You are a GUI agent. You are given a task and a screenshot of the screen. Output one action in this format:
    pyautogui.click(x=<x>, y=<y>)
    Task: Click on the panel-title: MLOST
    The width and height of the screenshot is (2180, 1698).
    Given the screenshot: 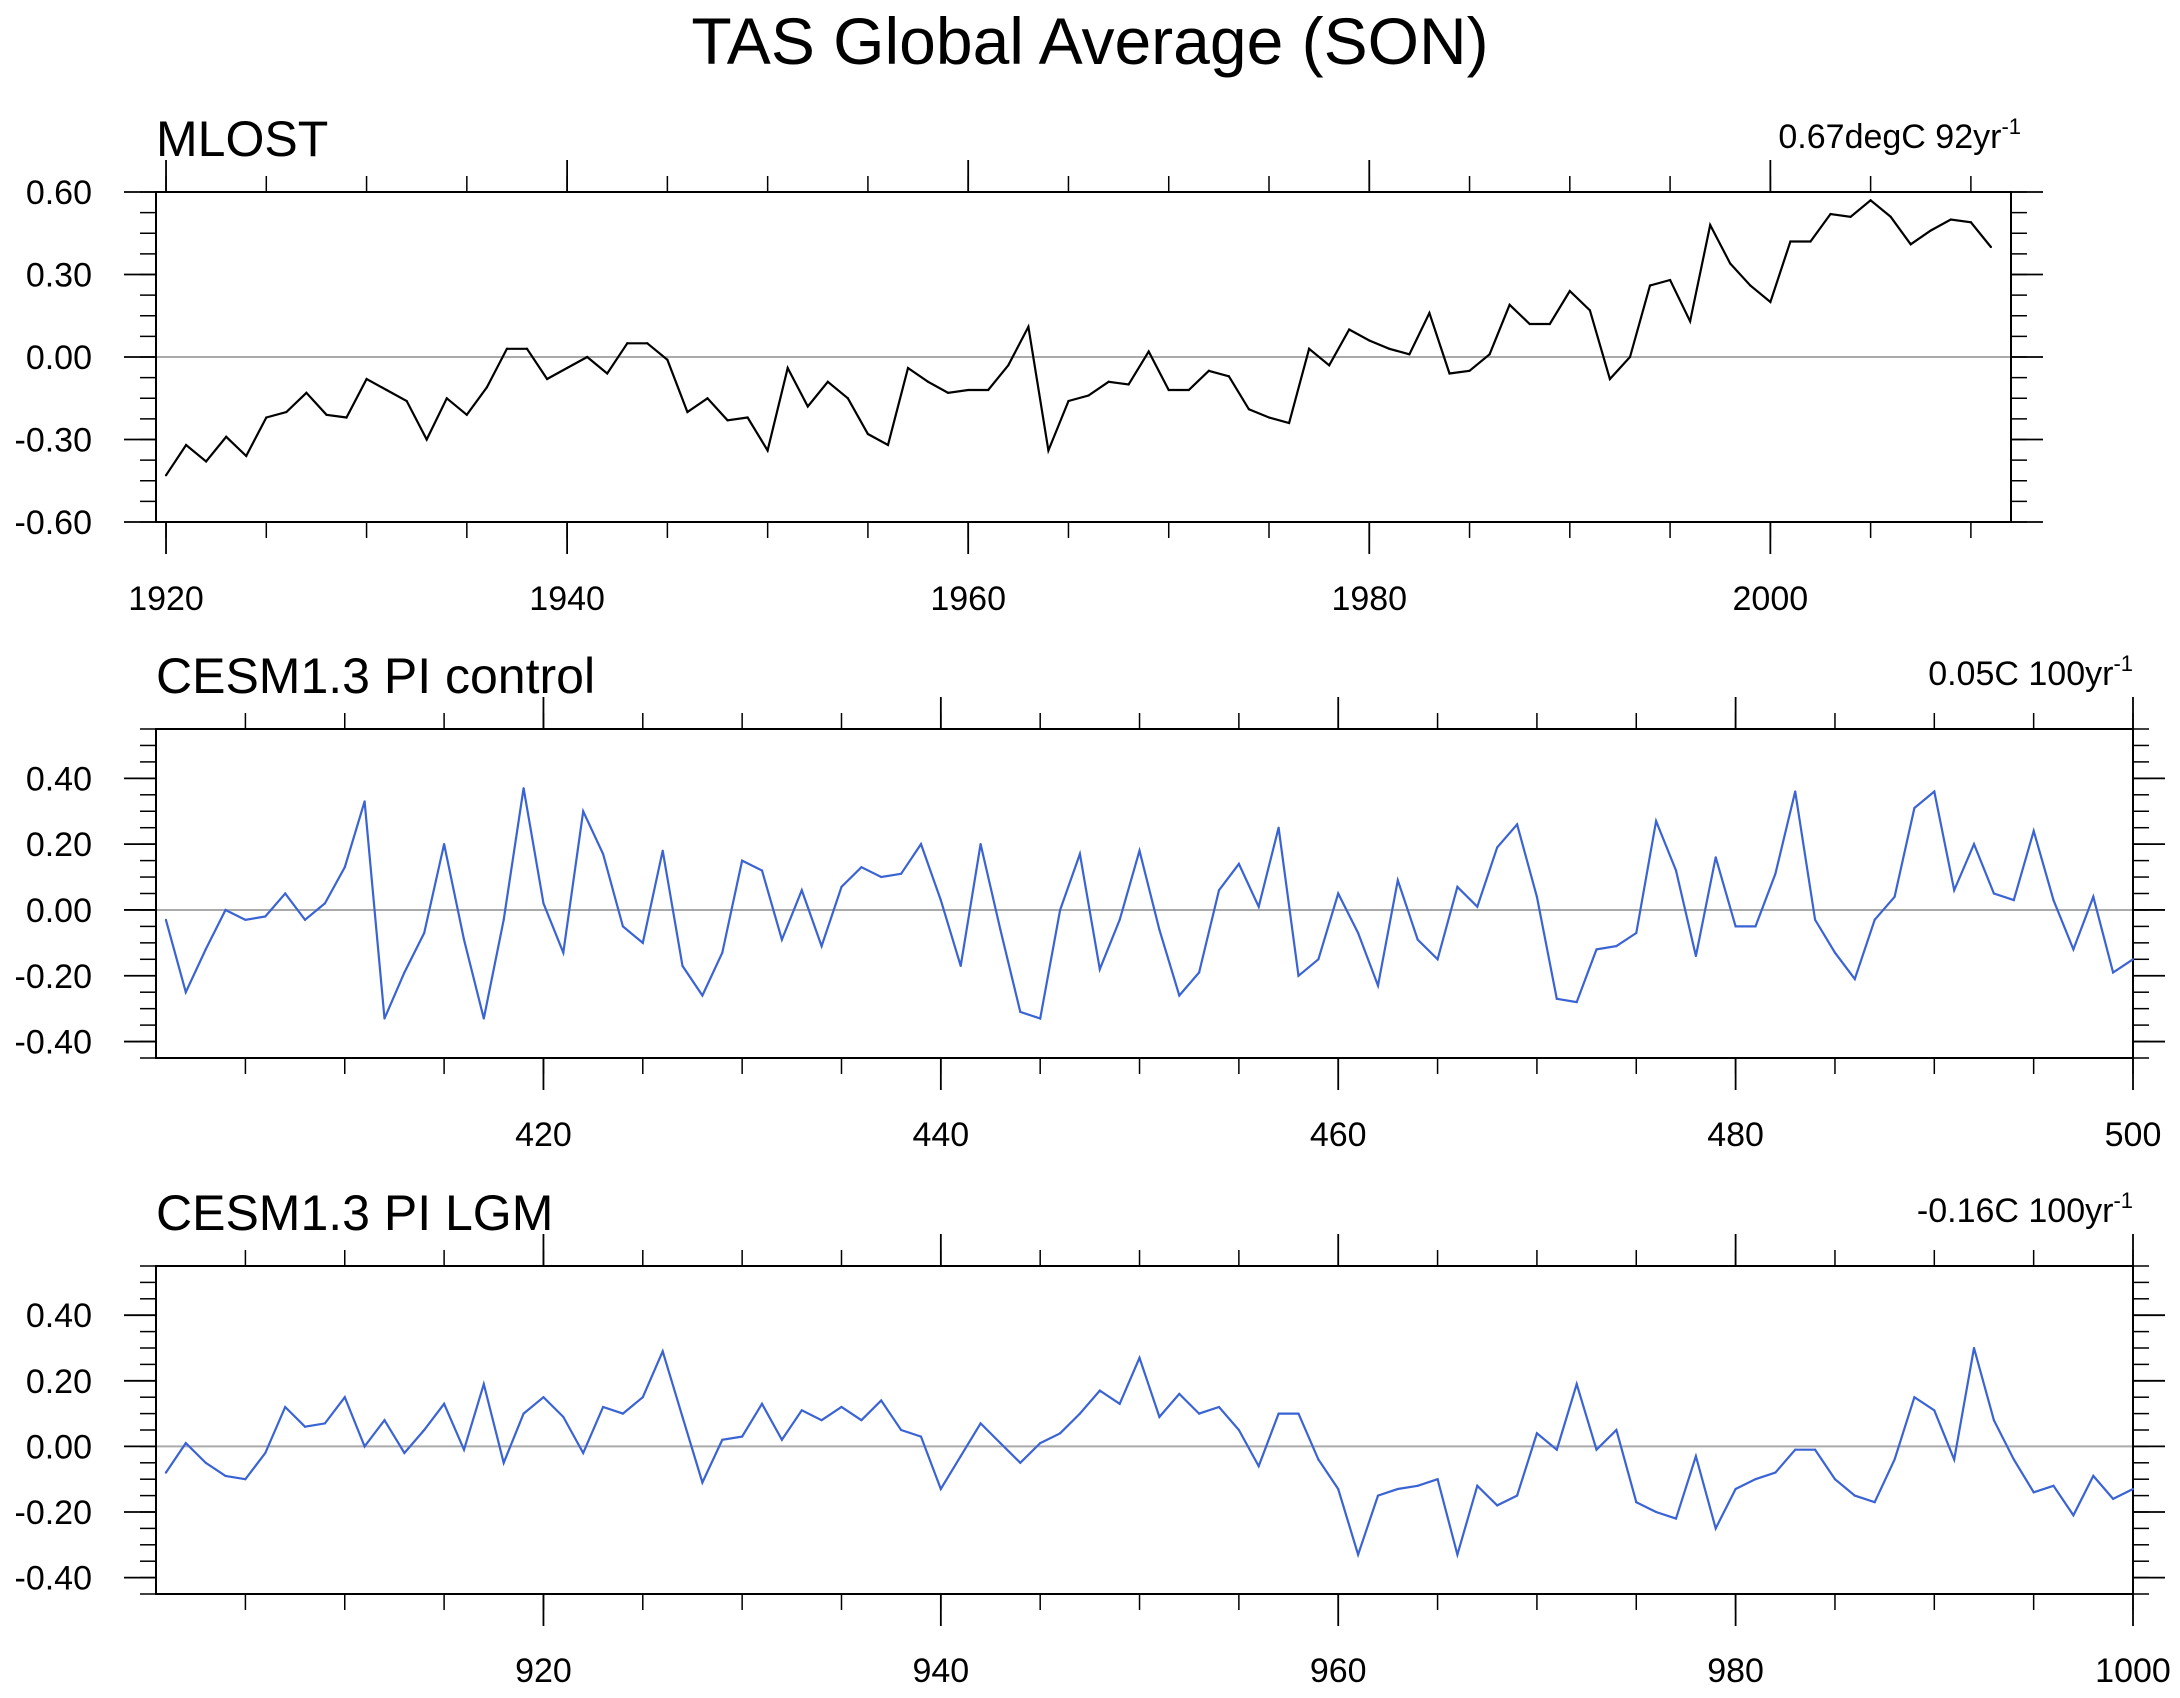 What is the action you would take?
    pyautogui.click(x=242, y=139)
    